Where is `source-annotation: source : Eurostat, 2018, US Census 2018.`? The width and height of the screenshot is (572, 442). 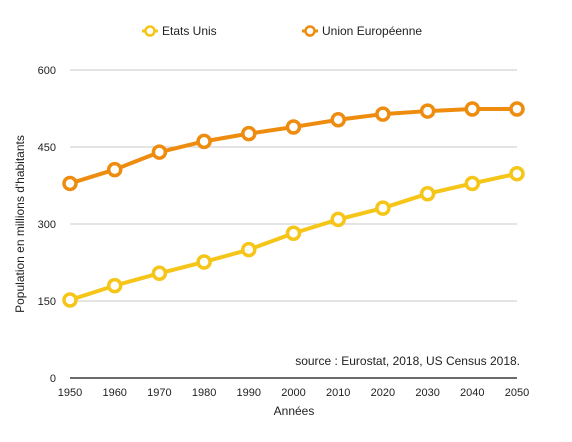 source-annotation: source : Eurostat, 2018, US Census 2018. is located at coordinates (407, 361).